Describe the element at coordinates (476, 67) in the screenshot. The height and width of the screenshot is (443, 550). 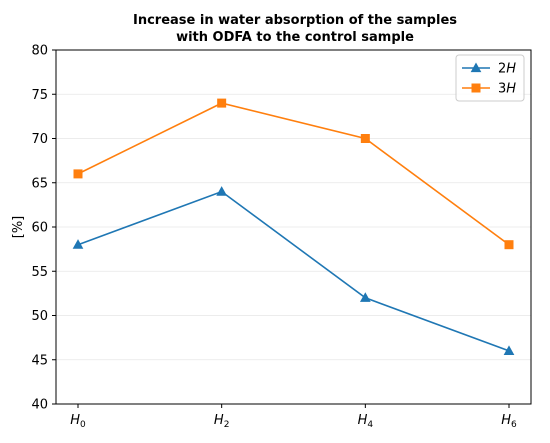
I see `legend-marker-2H` at that location.